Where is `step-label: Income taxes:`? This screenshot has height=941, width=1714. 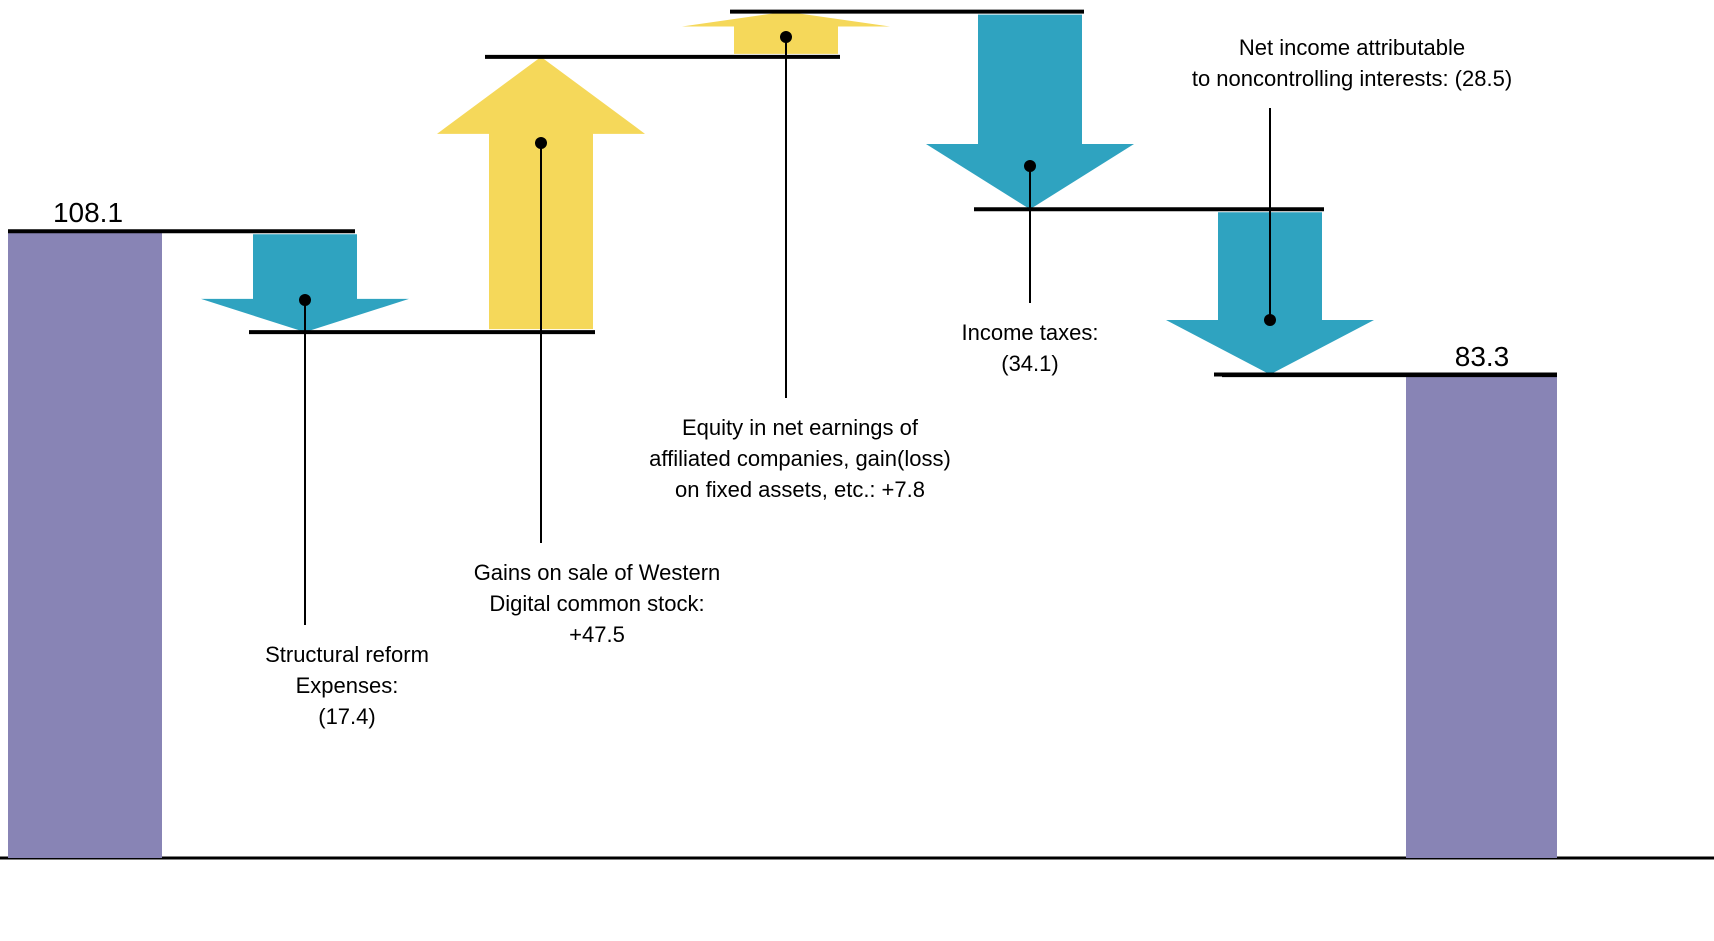
step-label: Income taxes: is located at coordinates (1030, 332).